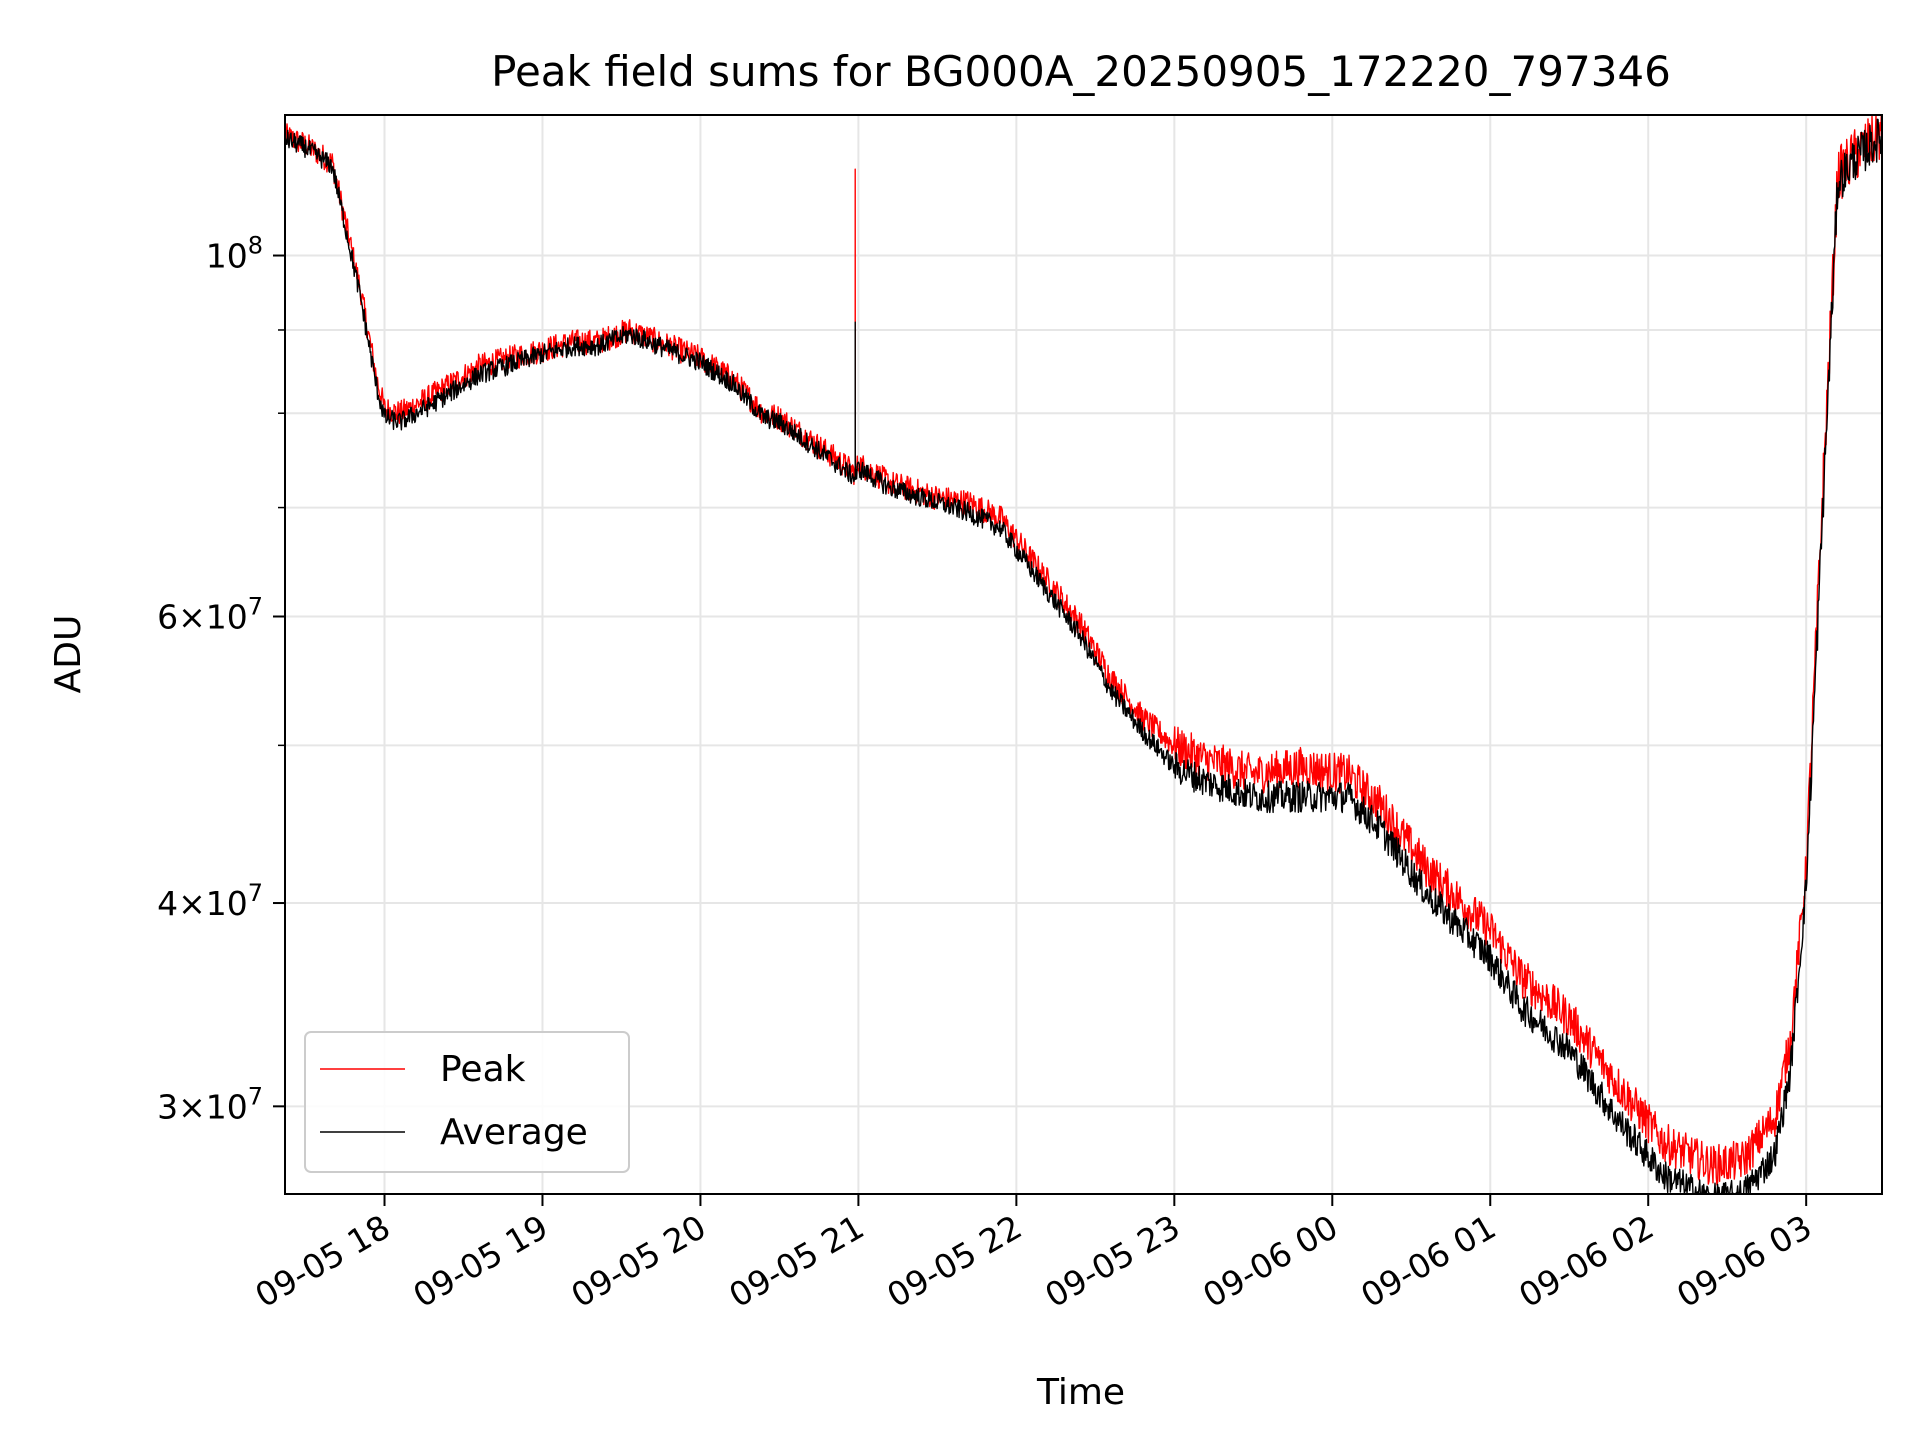  I want to click on legend: Peak Average, so click(467, 1102).